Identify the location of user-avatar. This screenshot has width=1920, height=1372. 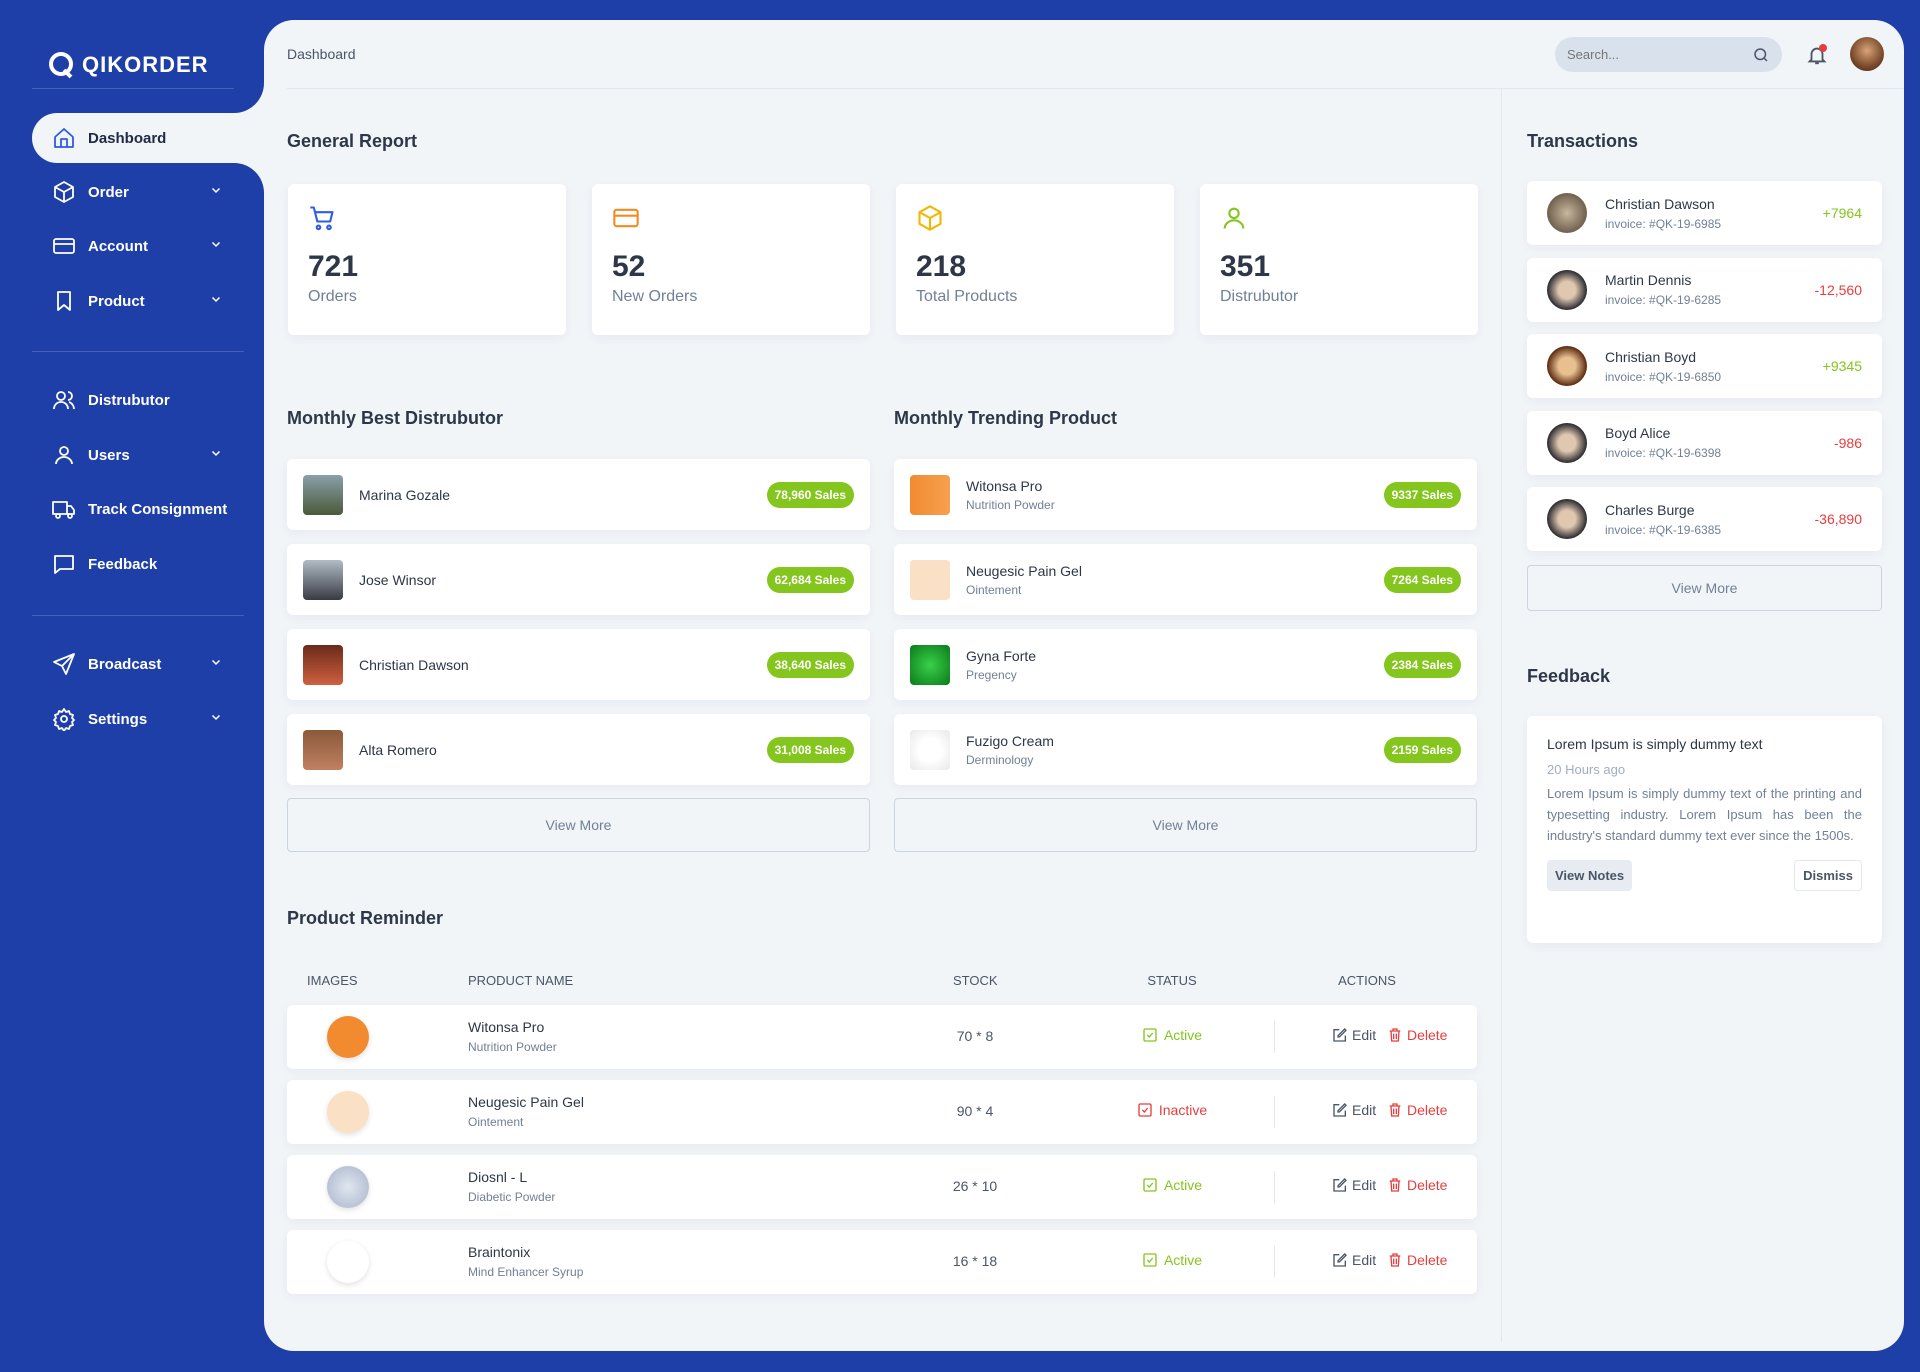
(1867, 54).